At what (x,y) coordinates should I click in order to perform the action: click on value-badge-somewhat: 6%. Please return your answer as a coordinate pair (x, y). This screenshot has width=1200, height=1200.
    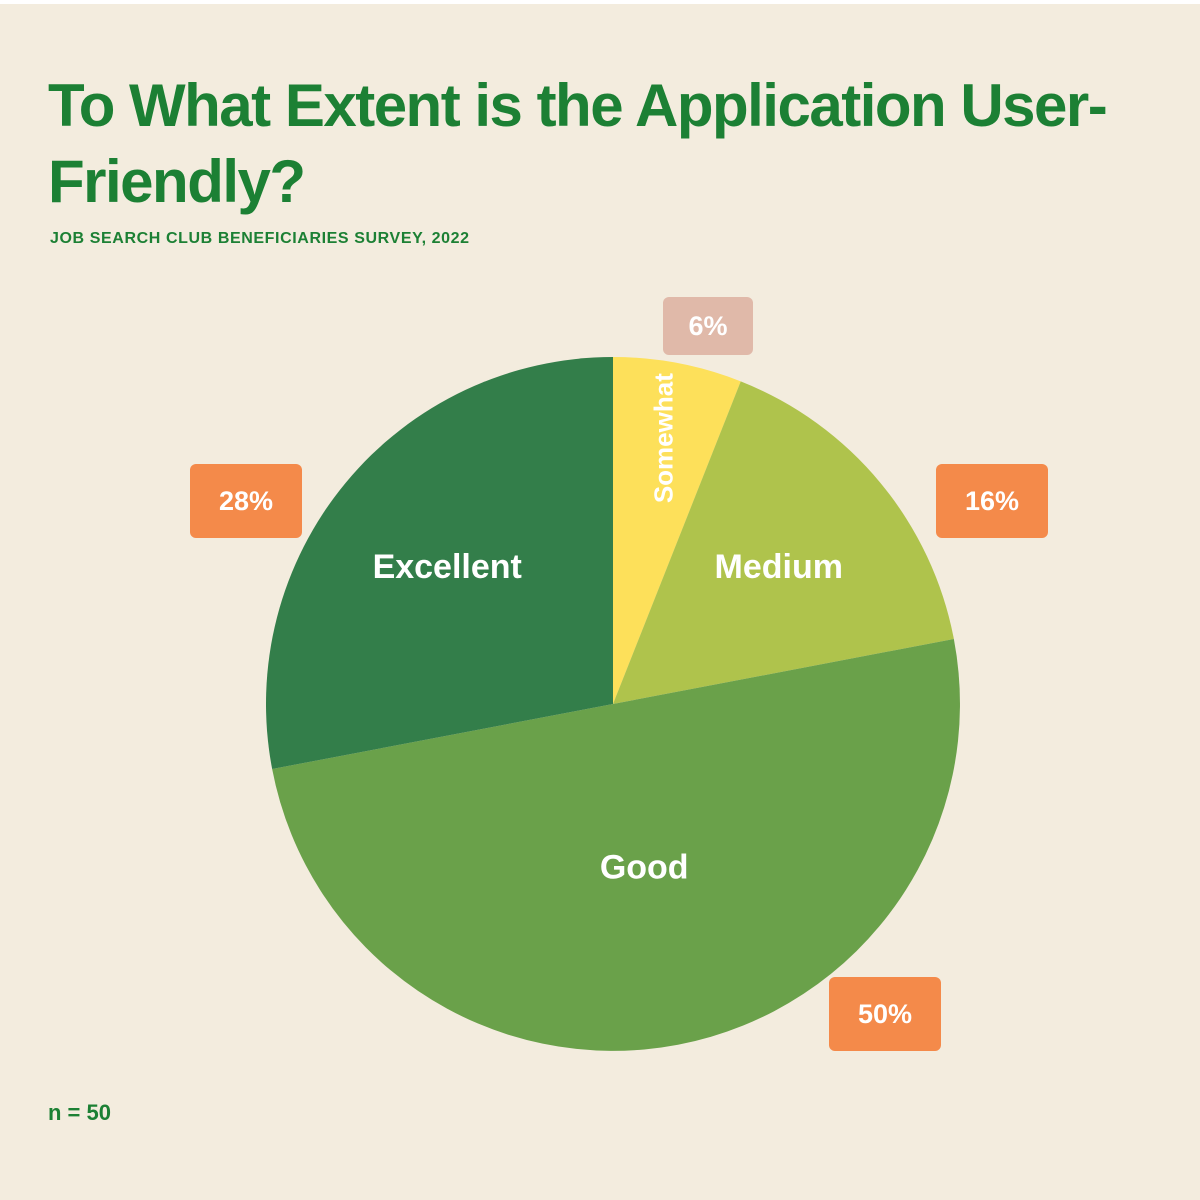
    Looking at the image, I should click on (708, 326).